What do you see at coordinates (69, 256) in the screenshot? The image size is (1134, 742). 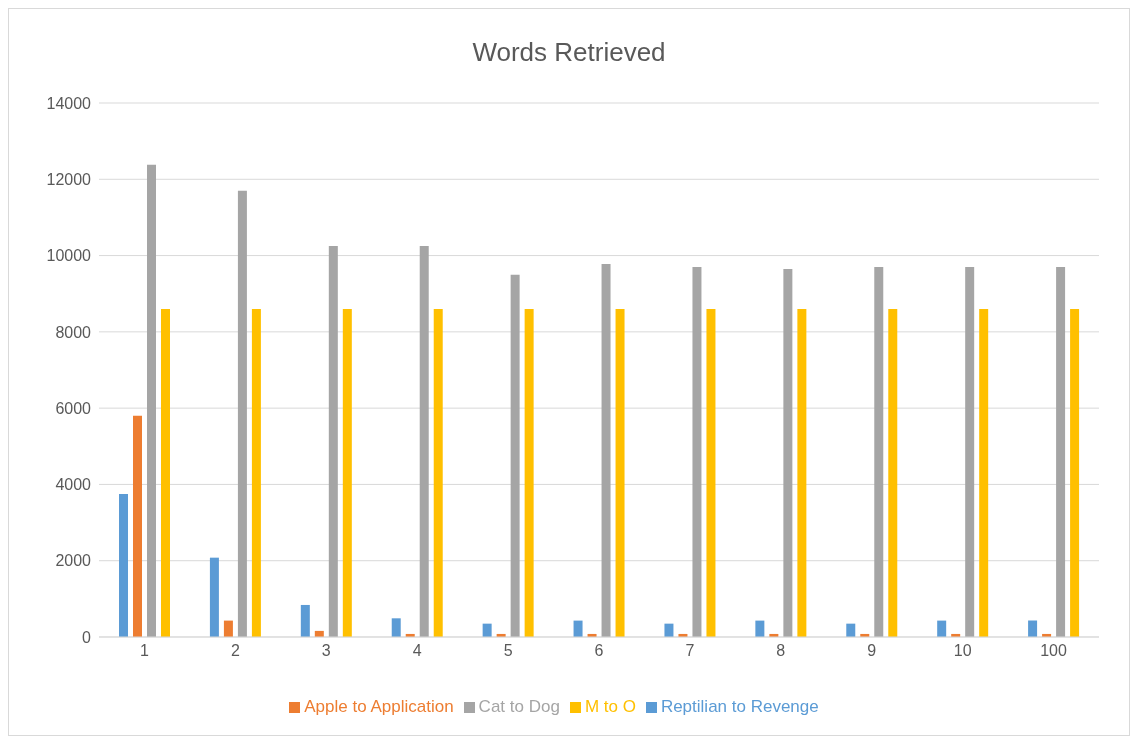 I see `y-tick-label: 10000` at bounding box center [69, 256].